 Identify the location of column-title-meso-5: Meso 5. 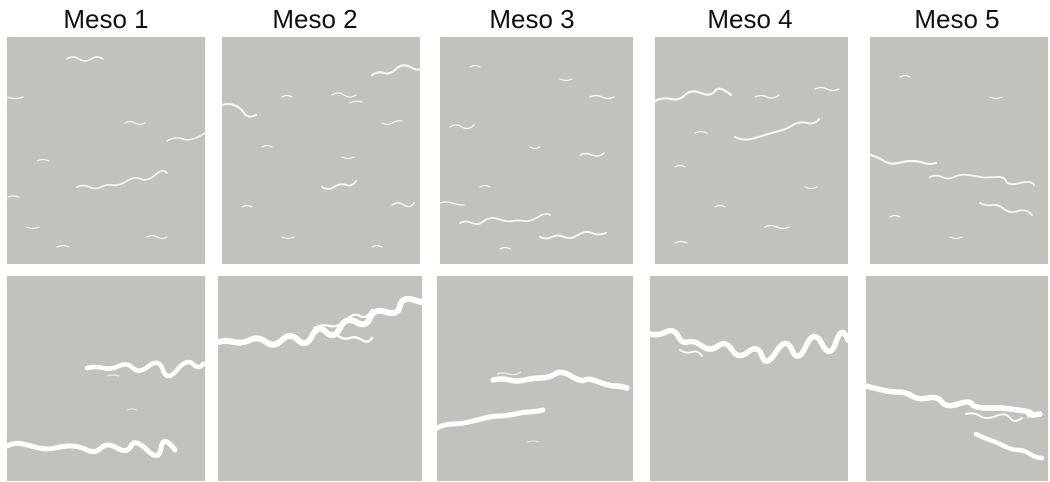
(957, 19).